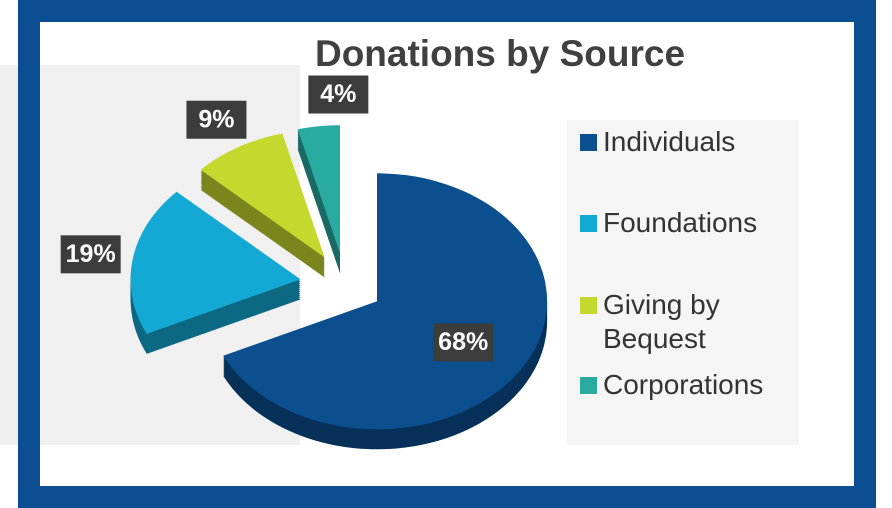  I want to click on legend-item: Foundations, so click(687, 223).